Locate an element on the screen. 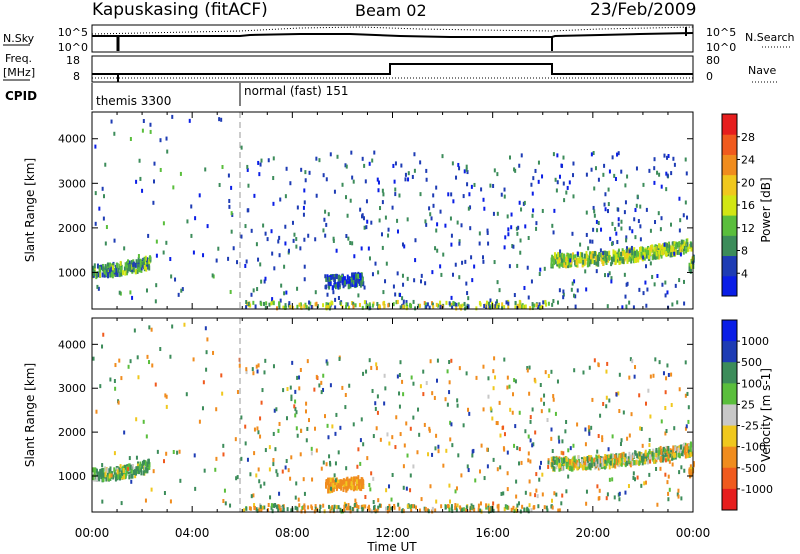 This screenshot has width=800, height=554. nave-tick-low: 0 is located at coordinates (709, 76).